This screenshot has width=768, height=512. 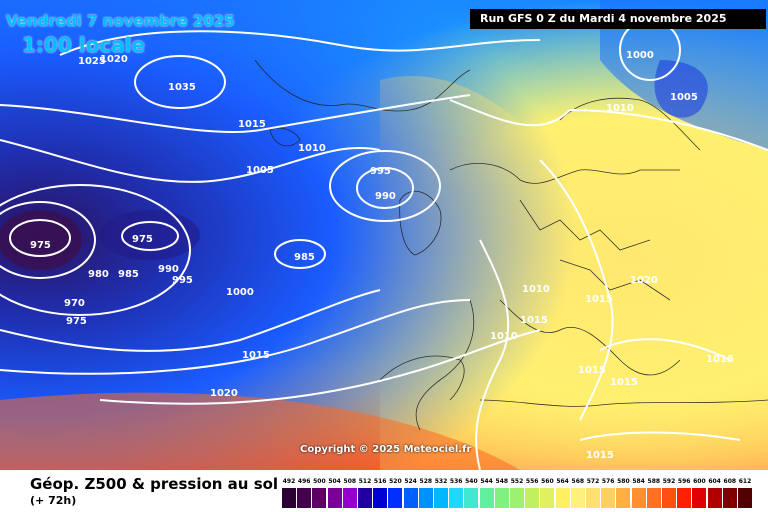 I want to click on run-info: Run GFS 0 Z du Mardi 4 novembre 2025, so click(x=618, y=19).